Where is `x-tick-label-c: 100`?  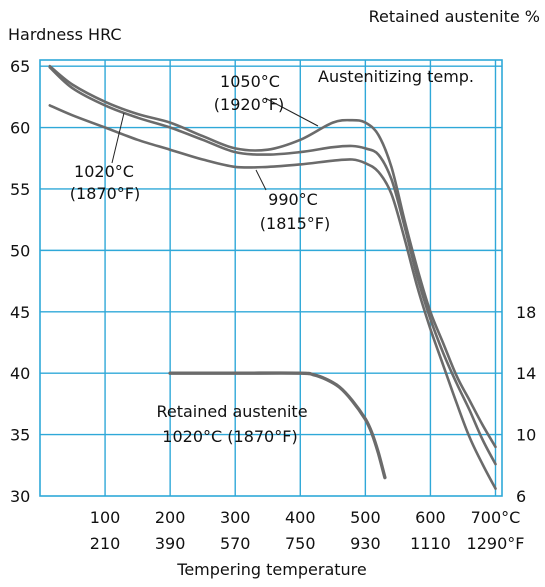
x-tick-label-c: 100 is located at coordinates (105, 517).